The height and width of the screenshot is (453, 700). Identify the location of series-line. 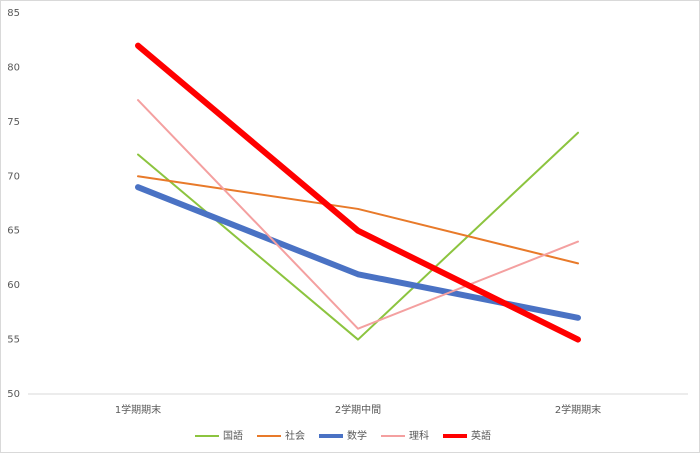
(358, 220).